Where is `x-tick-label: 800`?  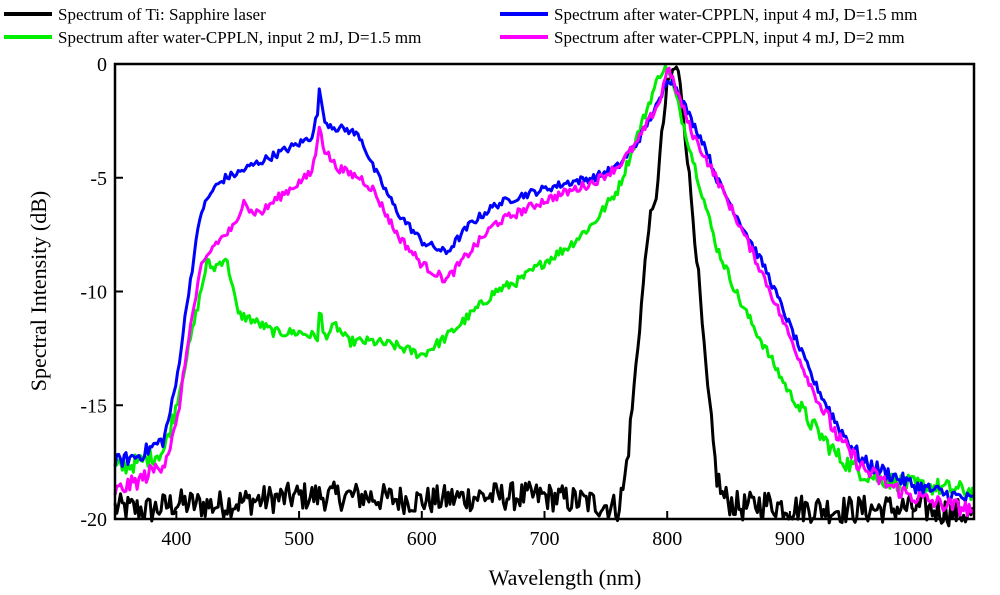
x-tick-label: 800 is located at coordinates (667, 539).